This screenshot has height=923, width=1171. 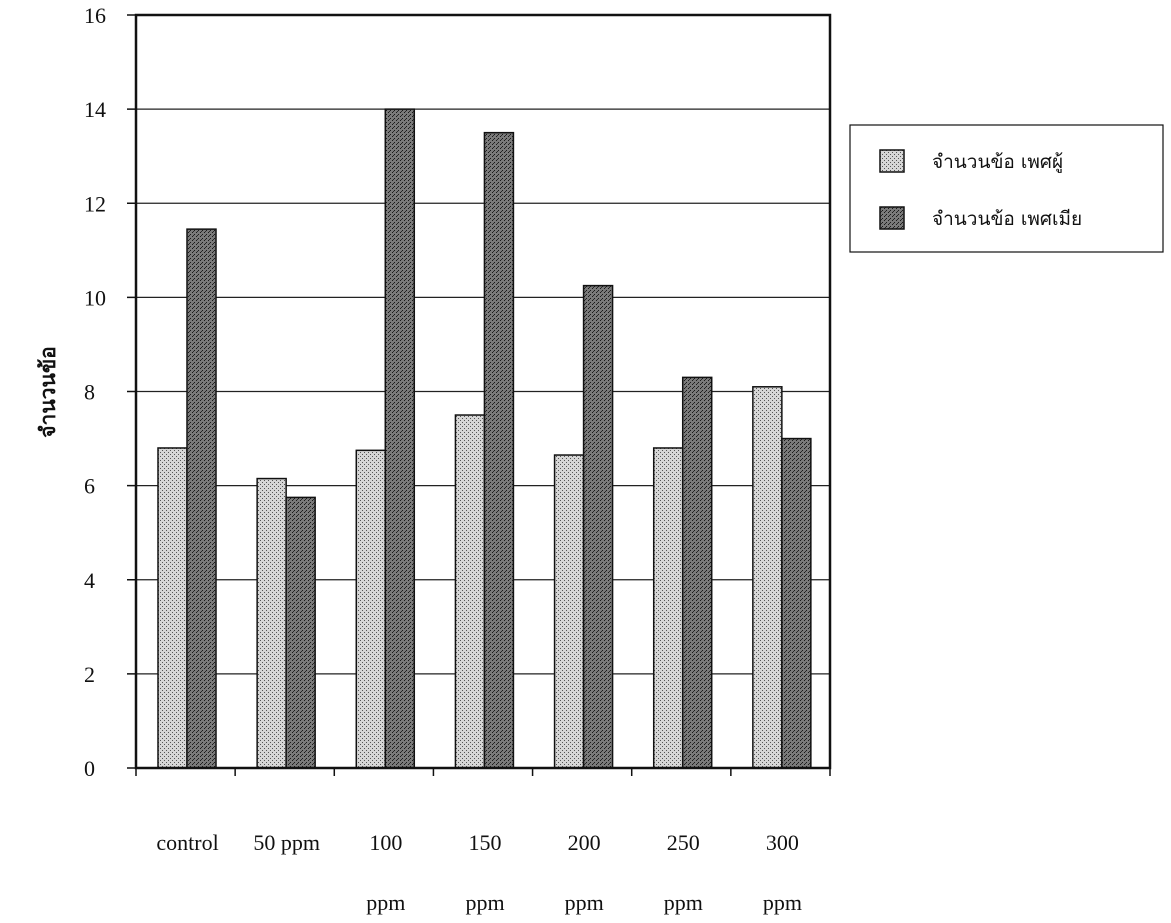 What do you see at coordinates (187, 842) in the screenshot?
I see `x-tick-label: control` at bounding box center [187, 842].